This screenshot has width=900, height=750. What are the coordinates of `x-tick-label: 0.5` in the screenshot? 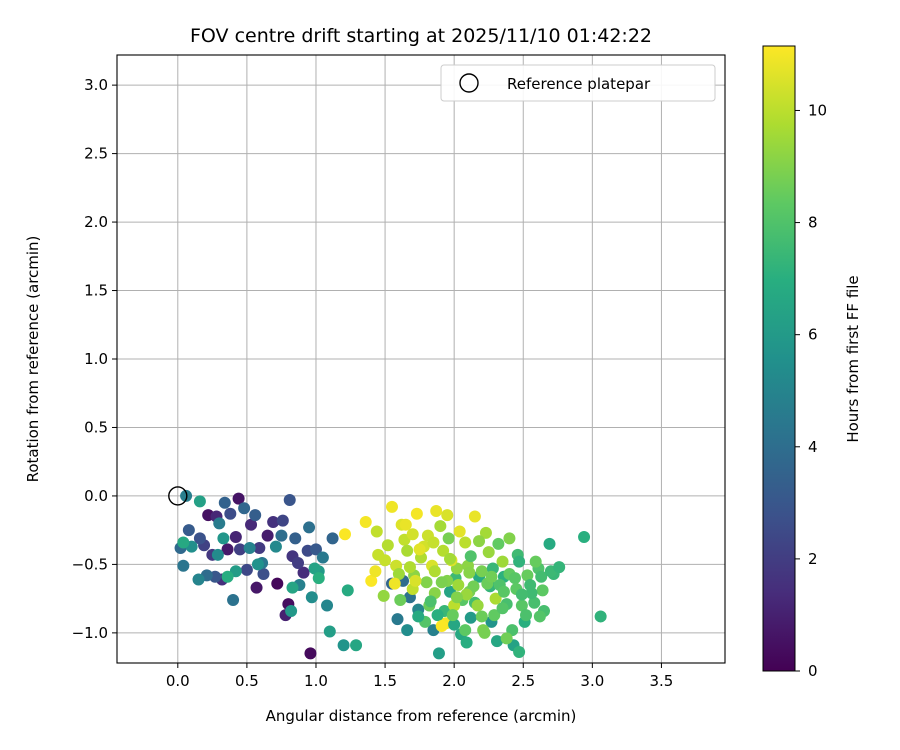 It's located at (247, 681).